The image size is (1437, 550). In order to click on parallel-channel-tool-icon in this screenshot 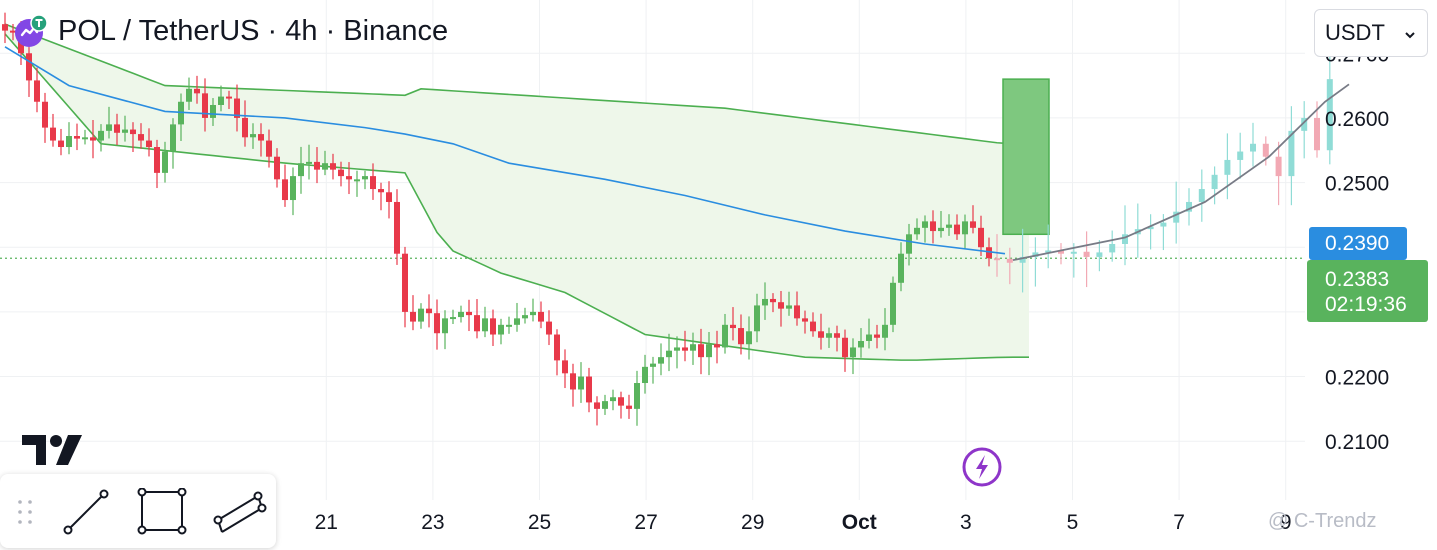, I will do `click(240, 514)`.